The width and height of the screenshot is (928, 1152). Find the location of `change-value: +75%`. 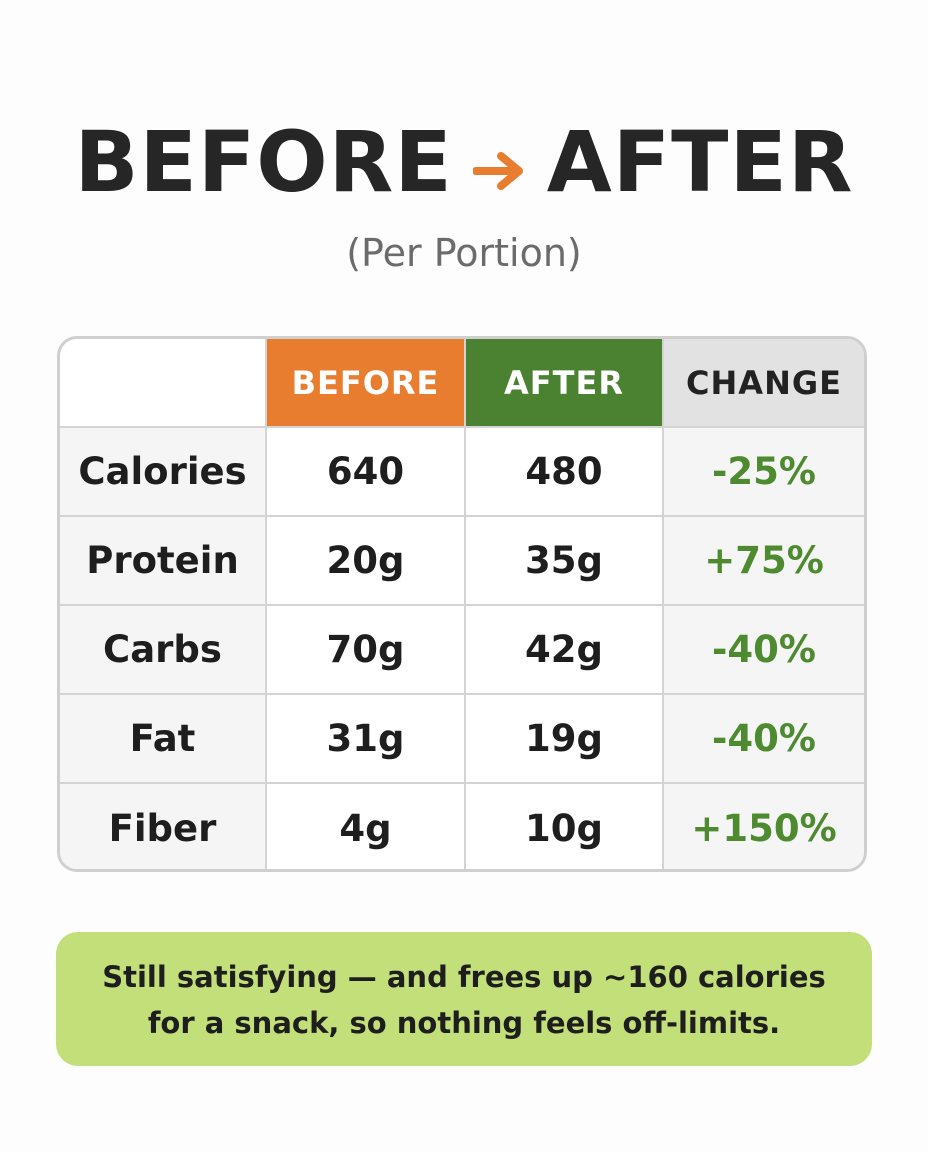

change-value: +75% is located at coordinates (763, 560).